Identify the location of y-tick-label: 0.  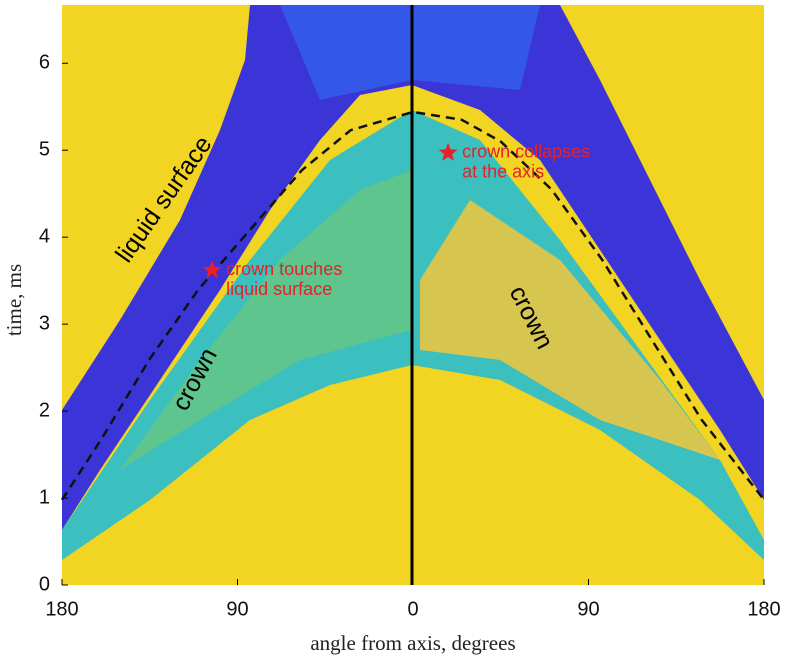
(44, 584).